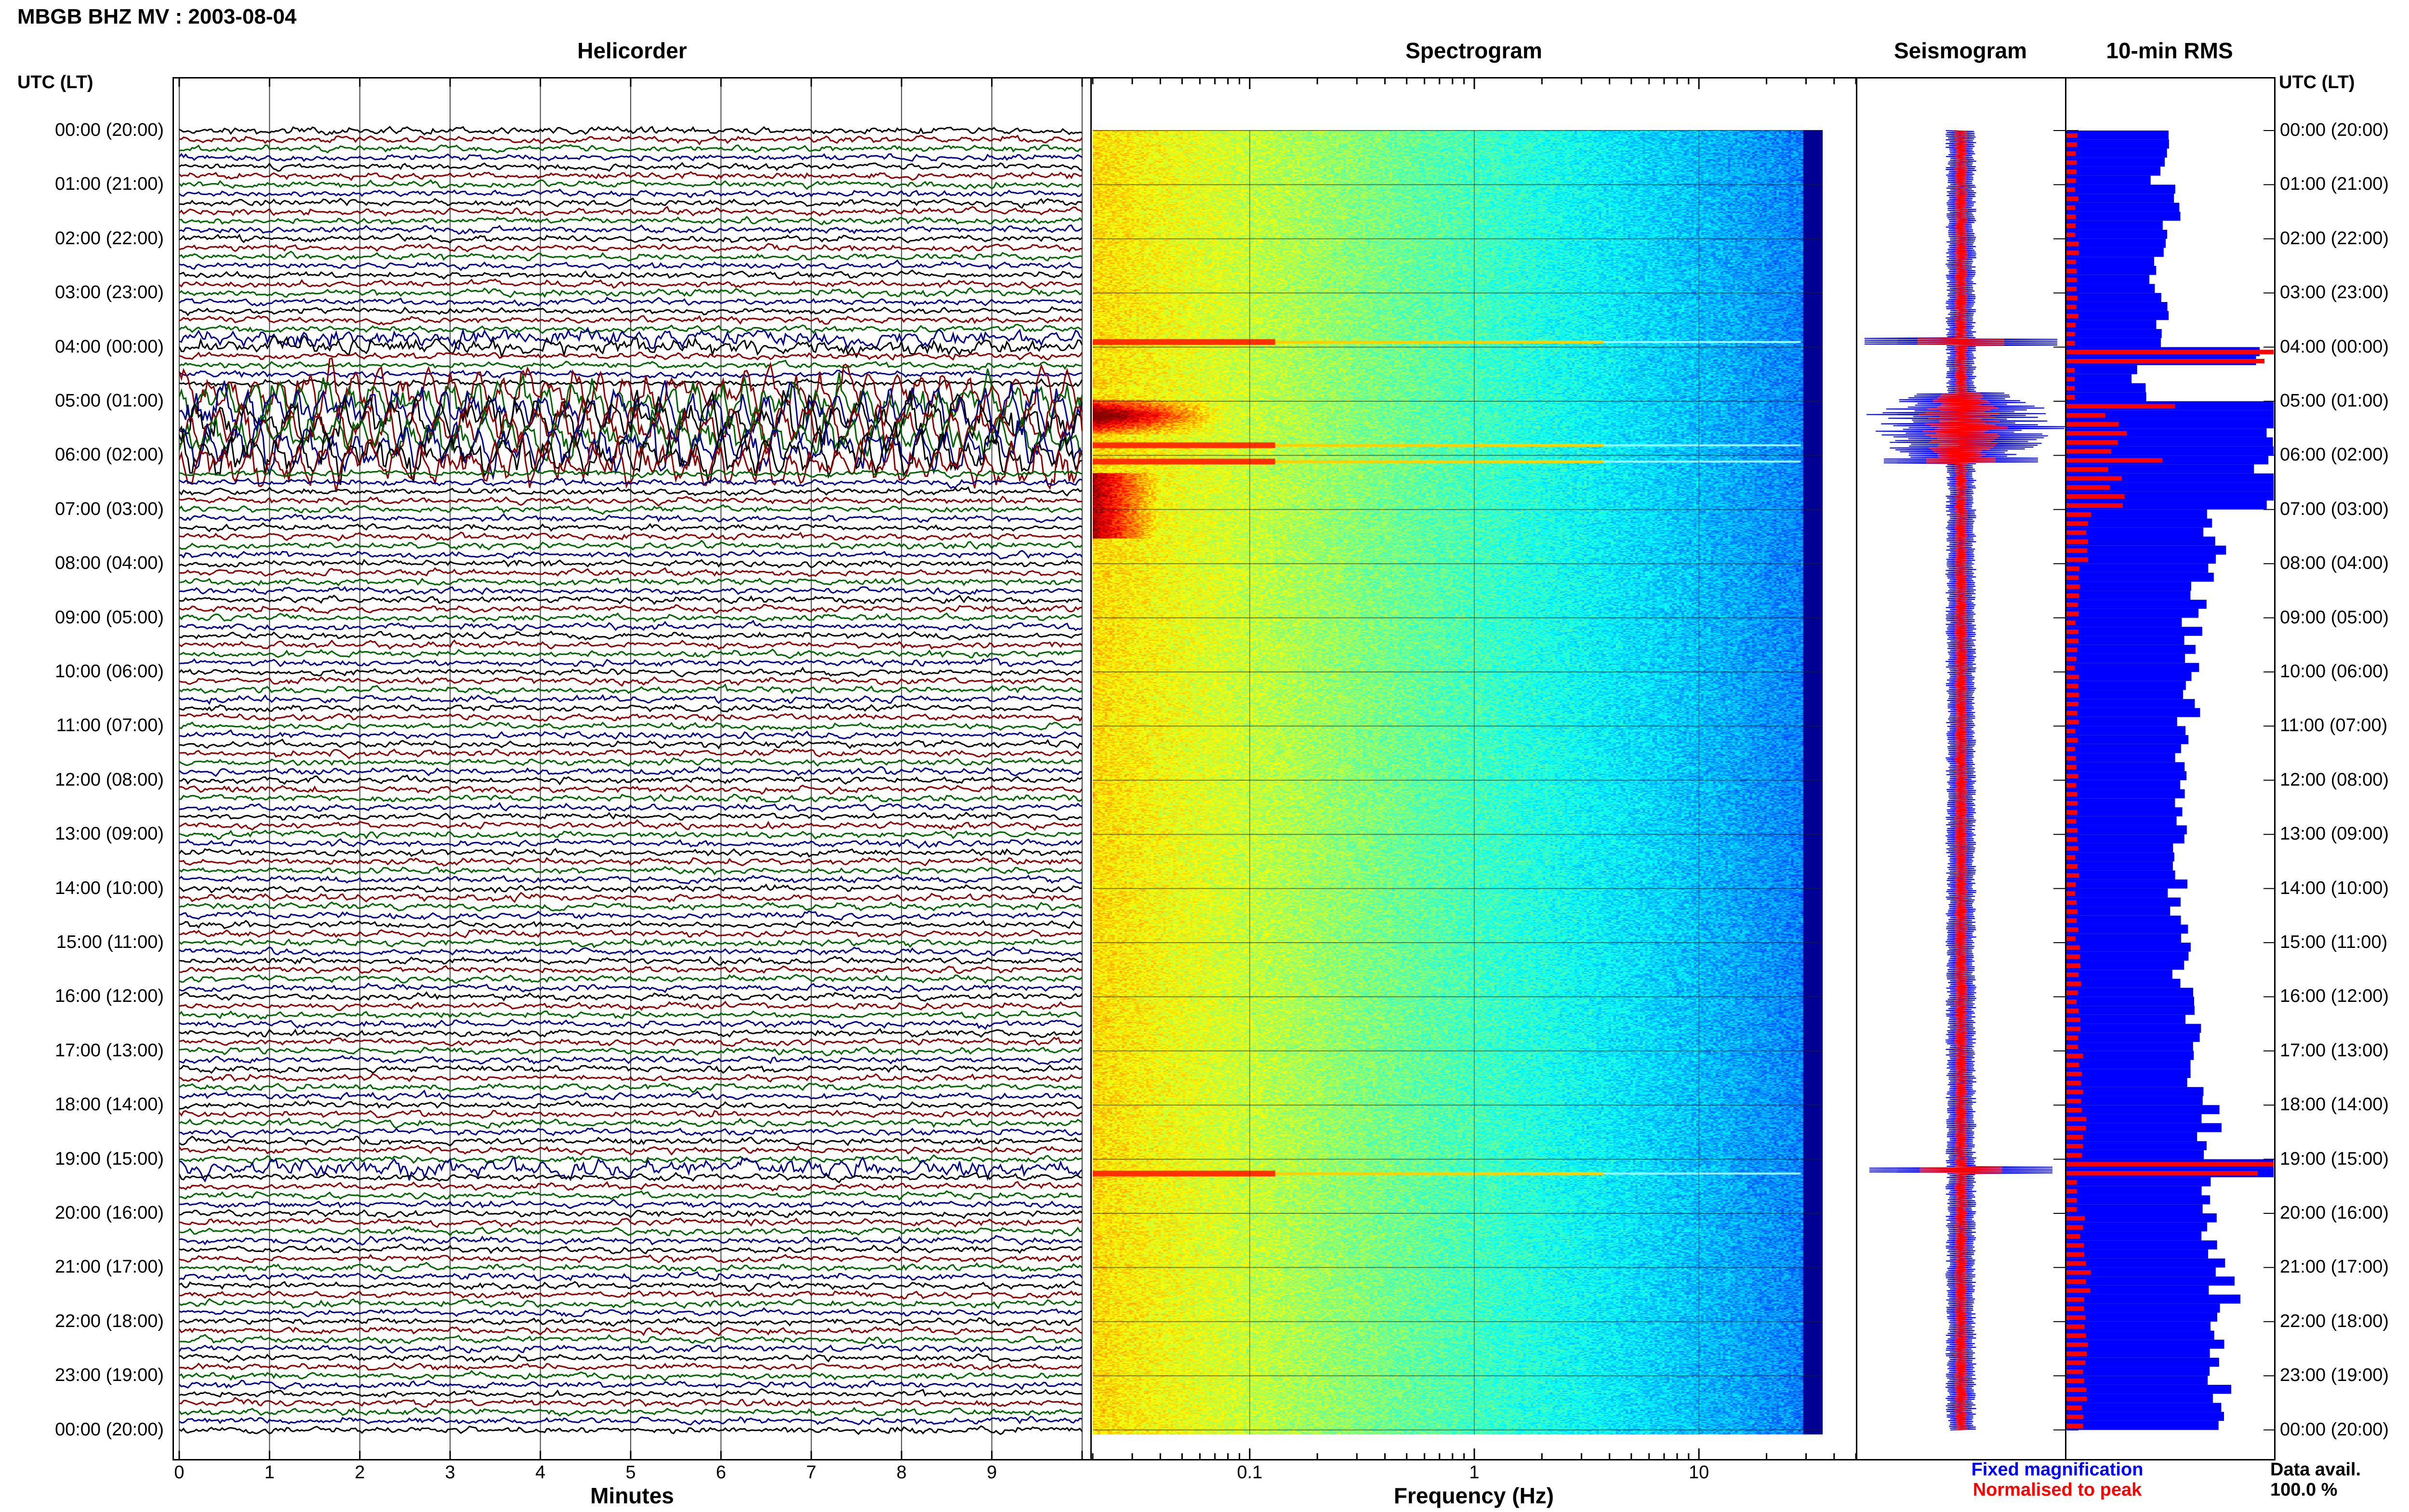 The image size is (2409, 1512). I want to click on time-label-left: 05:00 (01:00), so click(109, 401).